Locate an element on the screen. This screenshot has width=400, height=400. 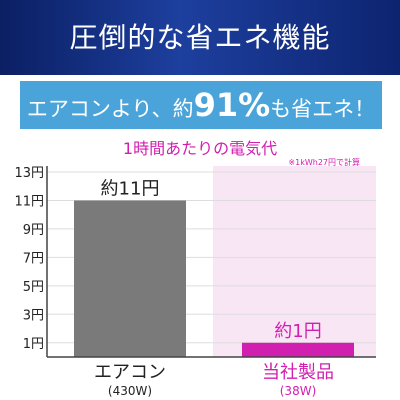
y-tick-label: 7円 is located at coordinates (33, 258).